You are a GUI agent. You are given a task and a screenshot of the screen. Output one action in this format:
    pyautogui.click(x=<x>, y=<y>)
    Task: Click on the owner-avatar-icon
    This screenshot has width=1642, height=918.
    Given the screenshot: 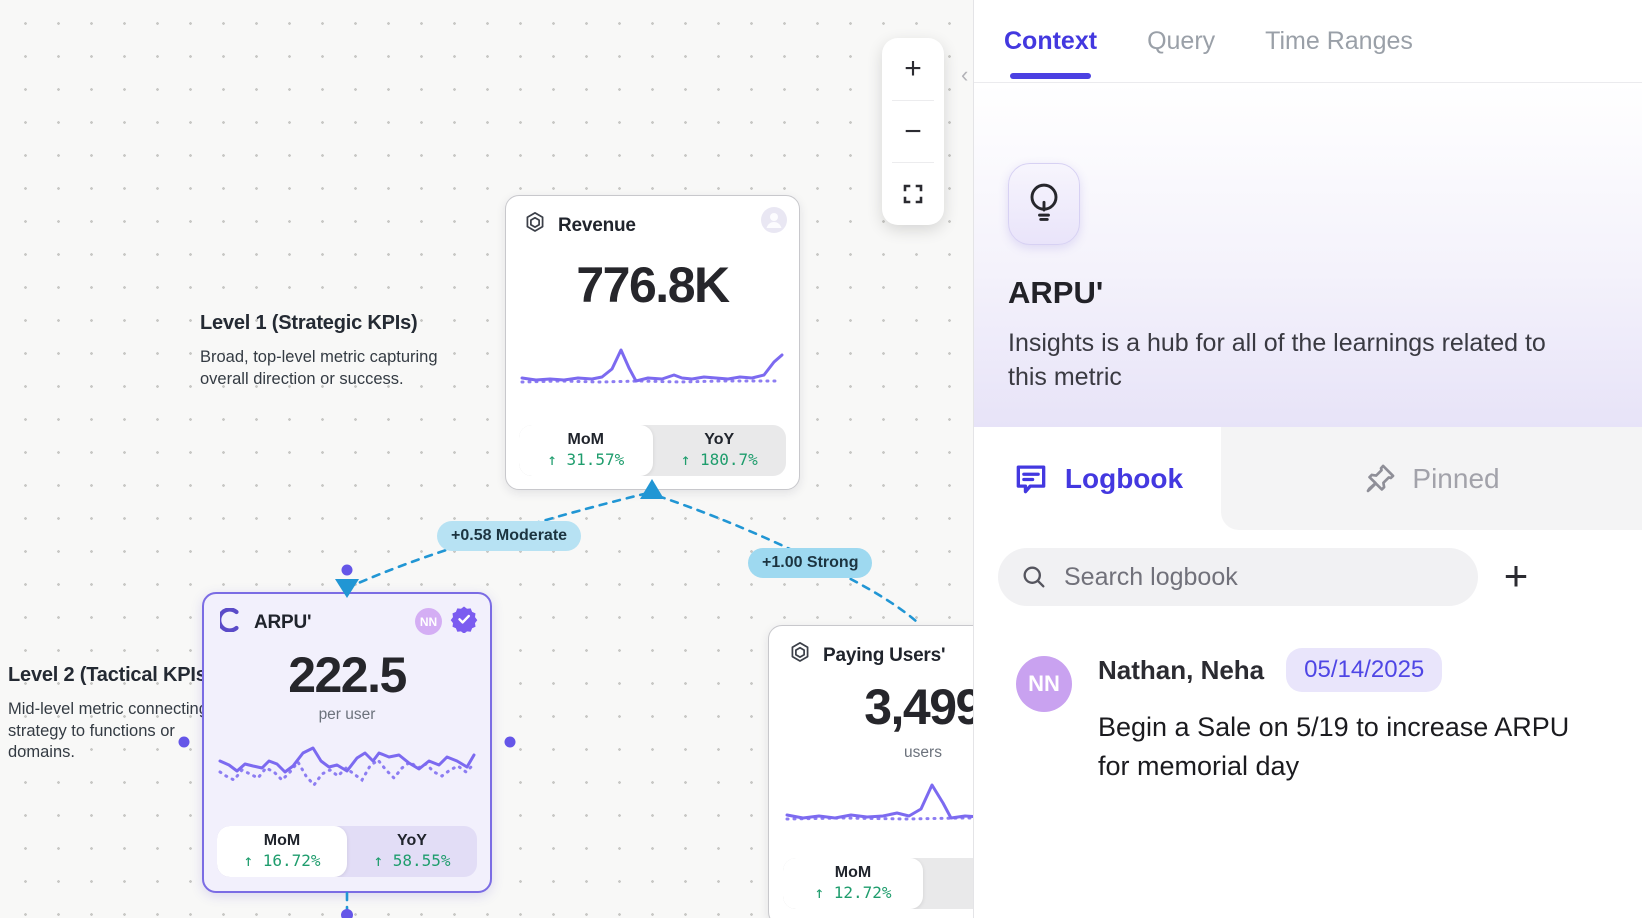 What is the action you would take?
    pyautogui.click(x=774, y=222)
    